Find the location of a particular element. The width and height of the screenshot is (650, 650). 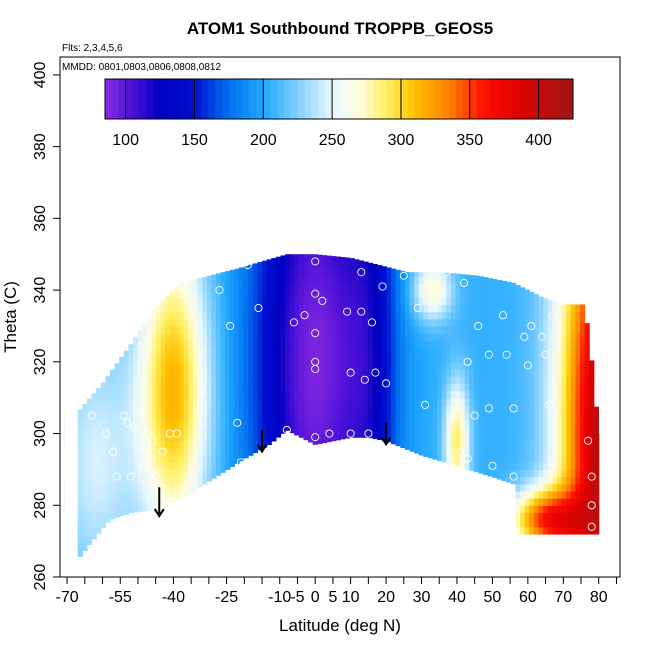

colorbar-segment is located at coordinates (164, 99).